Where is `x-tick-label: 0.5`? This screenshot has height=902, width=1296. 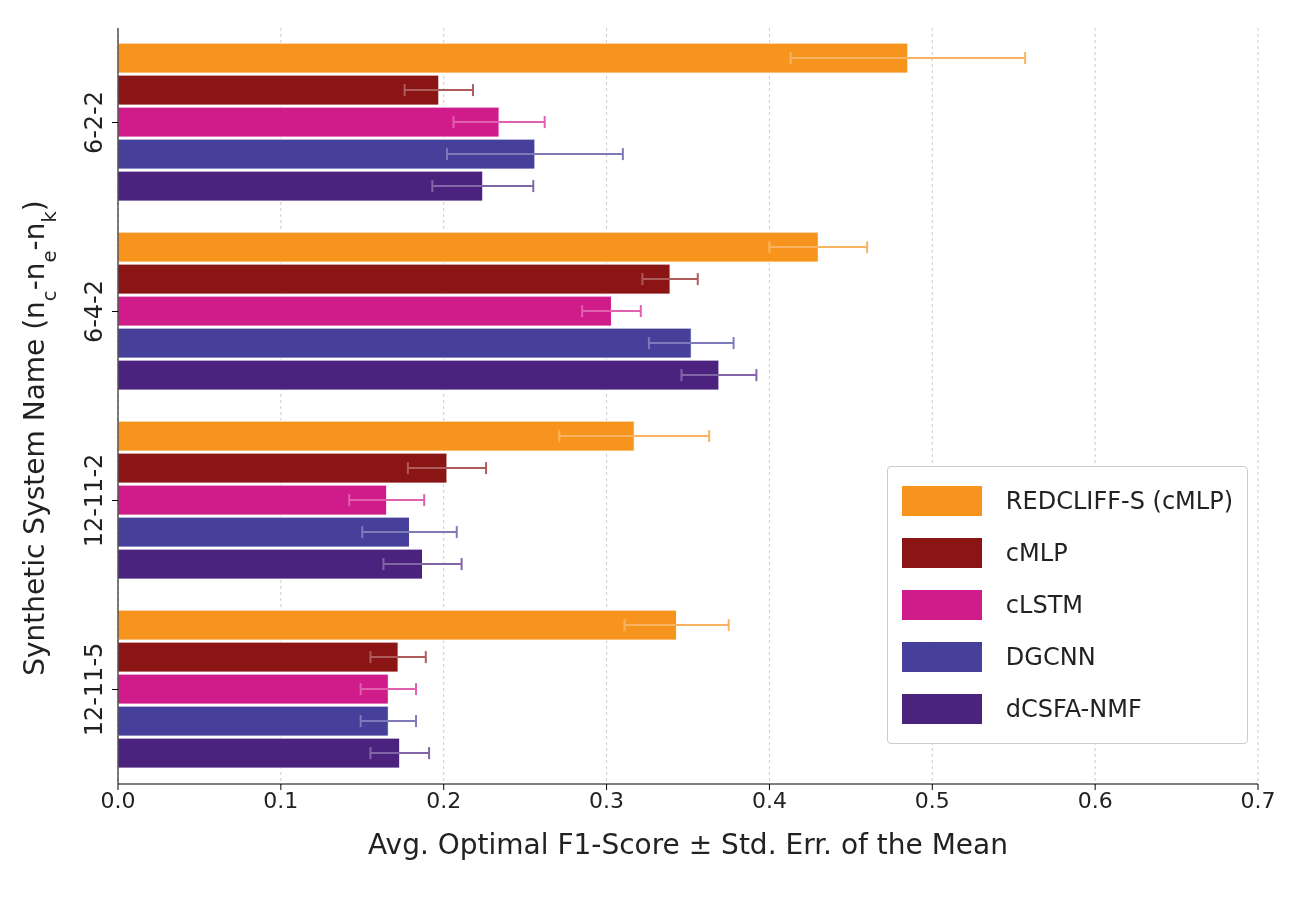
x-tick-label: 0.5 is located at coordinates (932, 800).